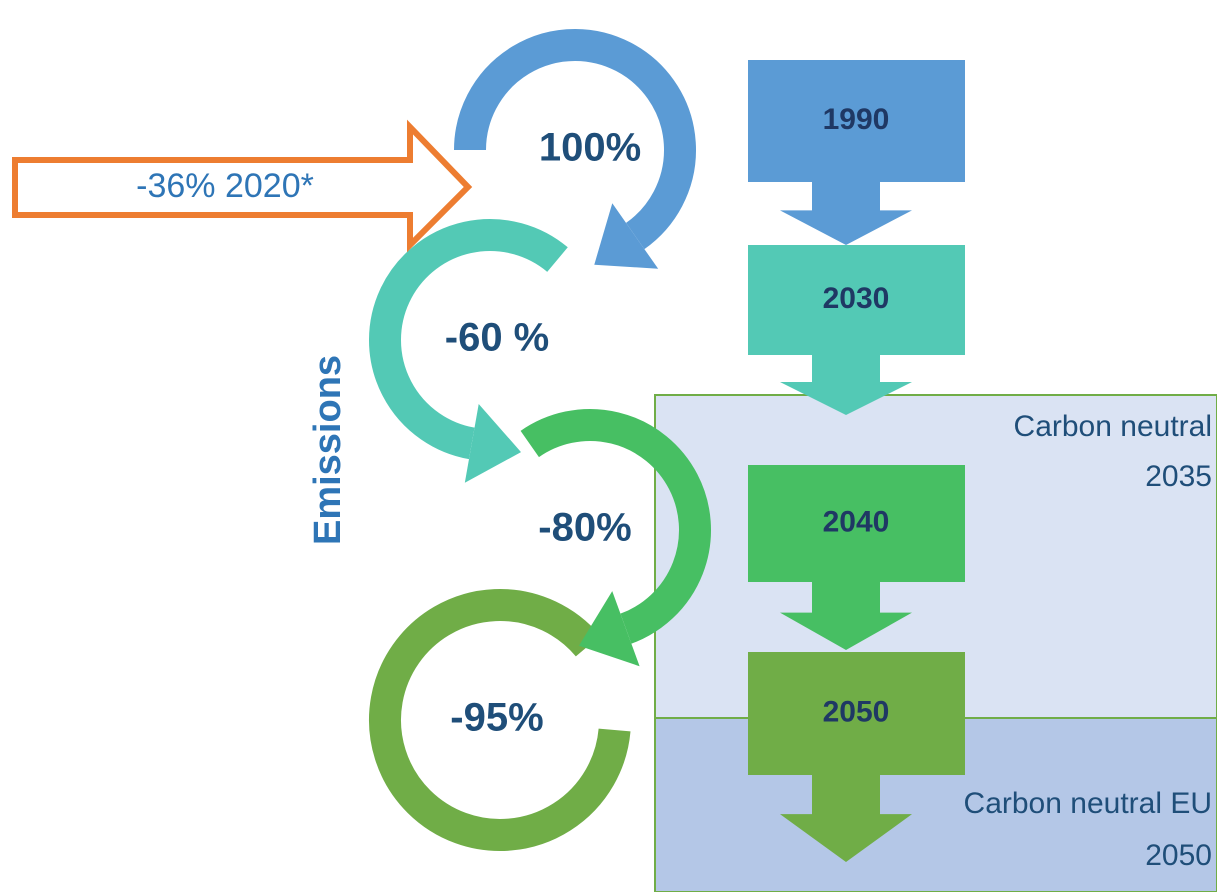  I want to click on milestone-arrow, so click(242, 186).